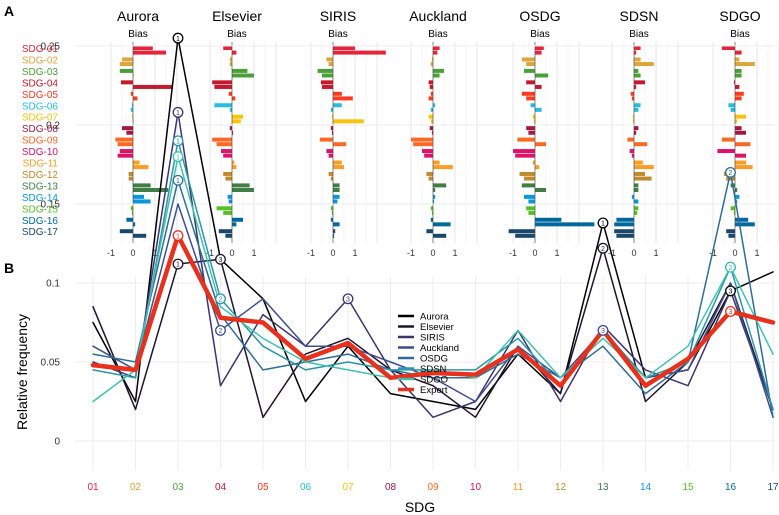 The image size is (779, 515). Describe the element at coordinates (40, 186) in the screenshot. I see `sdg-label-13: SDG-13` at that location.